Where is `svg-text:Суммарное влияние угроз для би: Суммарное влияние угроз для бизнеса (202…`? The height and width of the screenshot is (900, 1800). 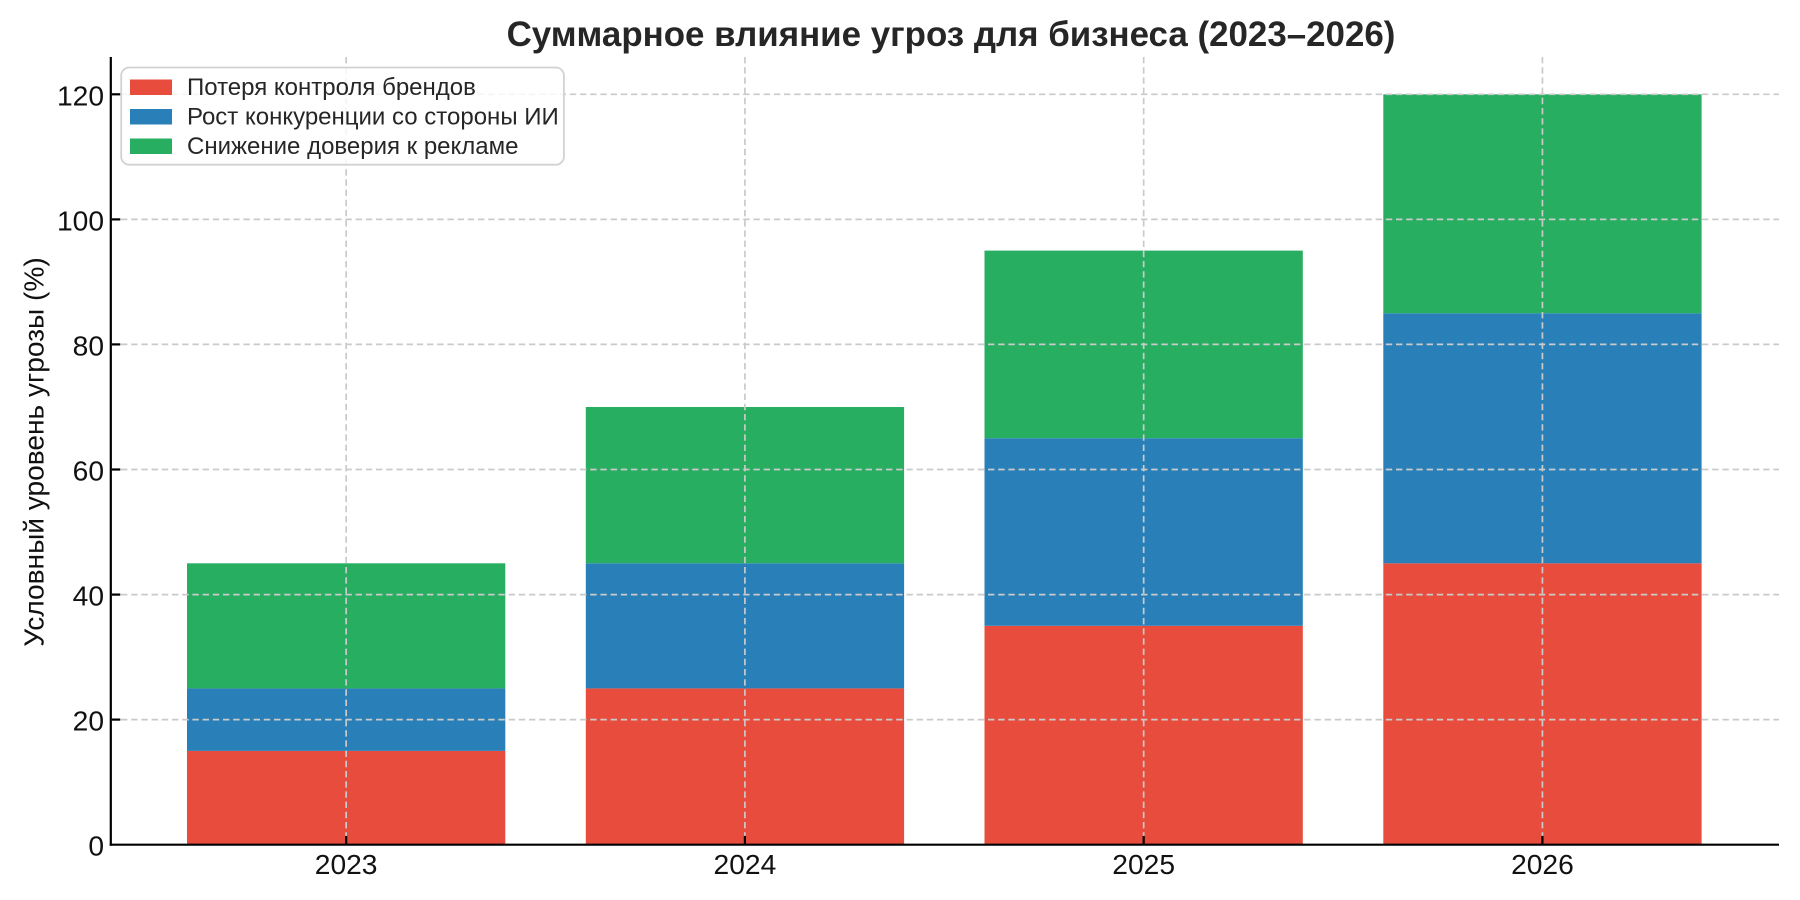
svg-text:Суммарное влияние угроз для би: Суммарное влияние угроз для бизнеса (202… is located at coordinates (951, 34).